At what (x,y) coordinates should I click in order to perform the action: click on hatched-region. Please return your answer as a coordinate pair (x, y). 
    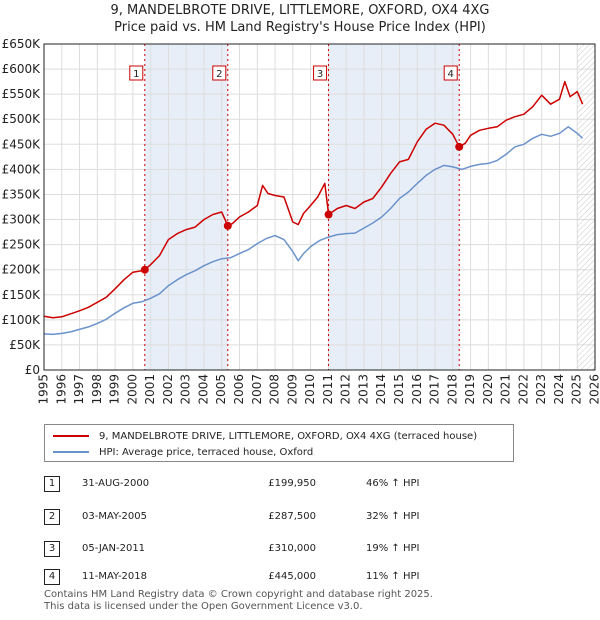
    Looking at the image, I should click on (586, 207).